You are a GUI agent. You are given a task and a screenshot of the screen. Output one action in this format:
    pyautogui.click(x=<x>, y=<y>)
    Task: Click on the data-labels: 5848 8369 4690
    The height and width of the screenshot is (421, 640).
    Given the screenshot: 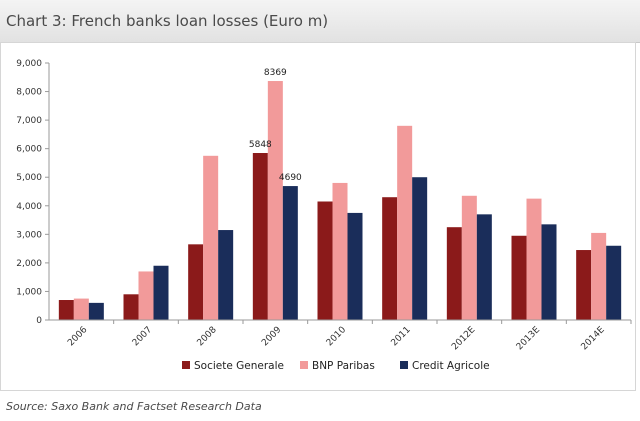 What is the action you would take?
    pyautogui.click(x=275, y=125)
    